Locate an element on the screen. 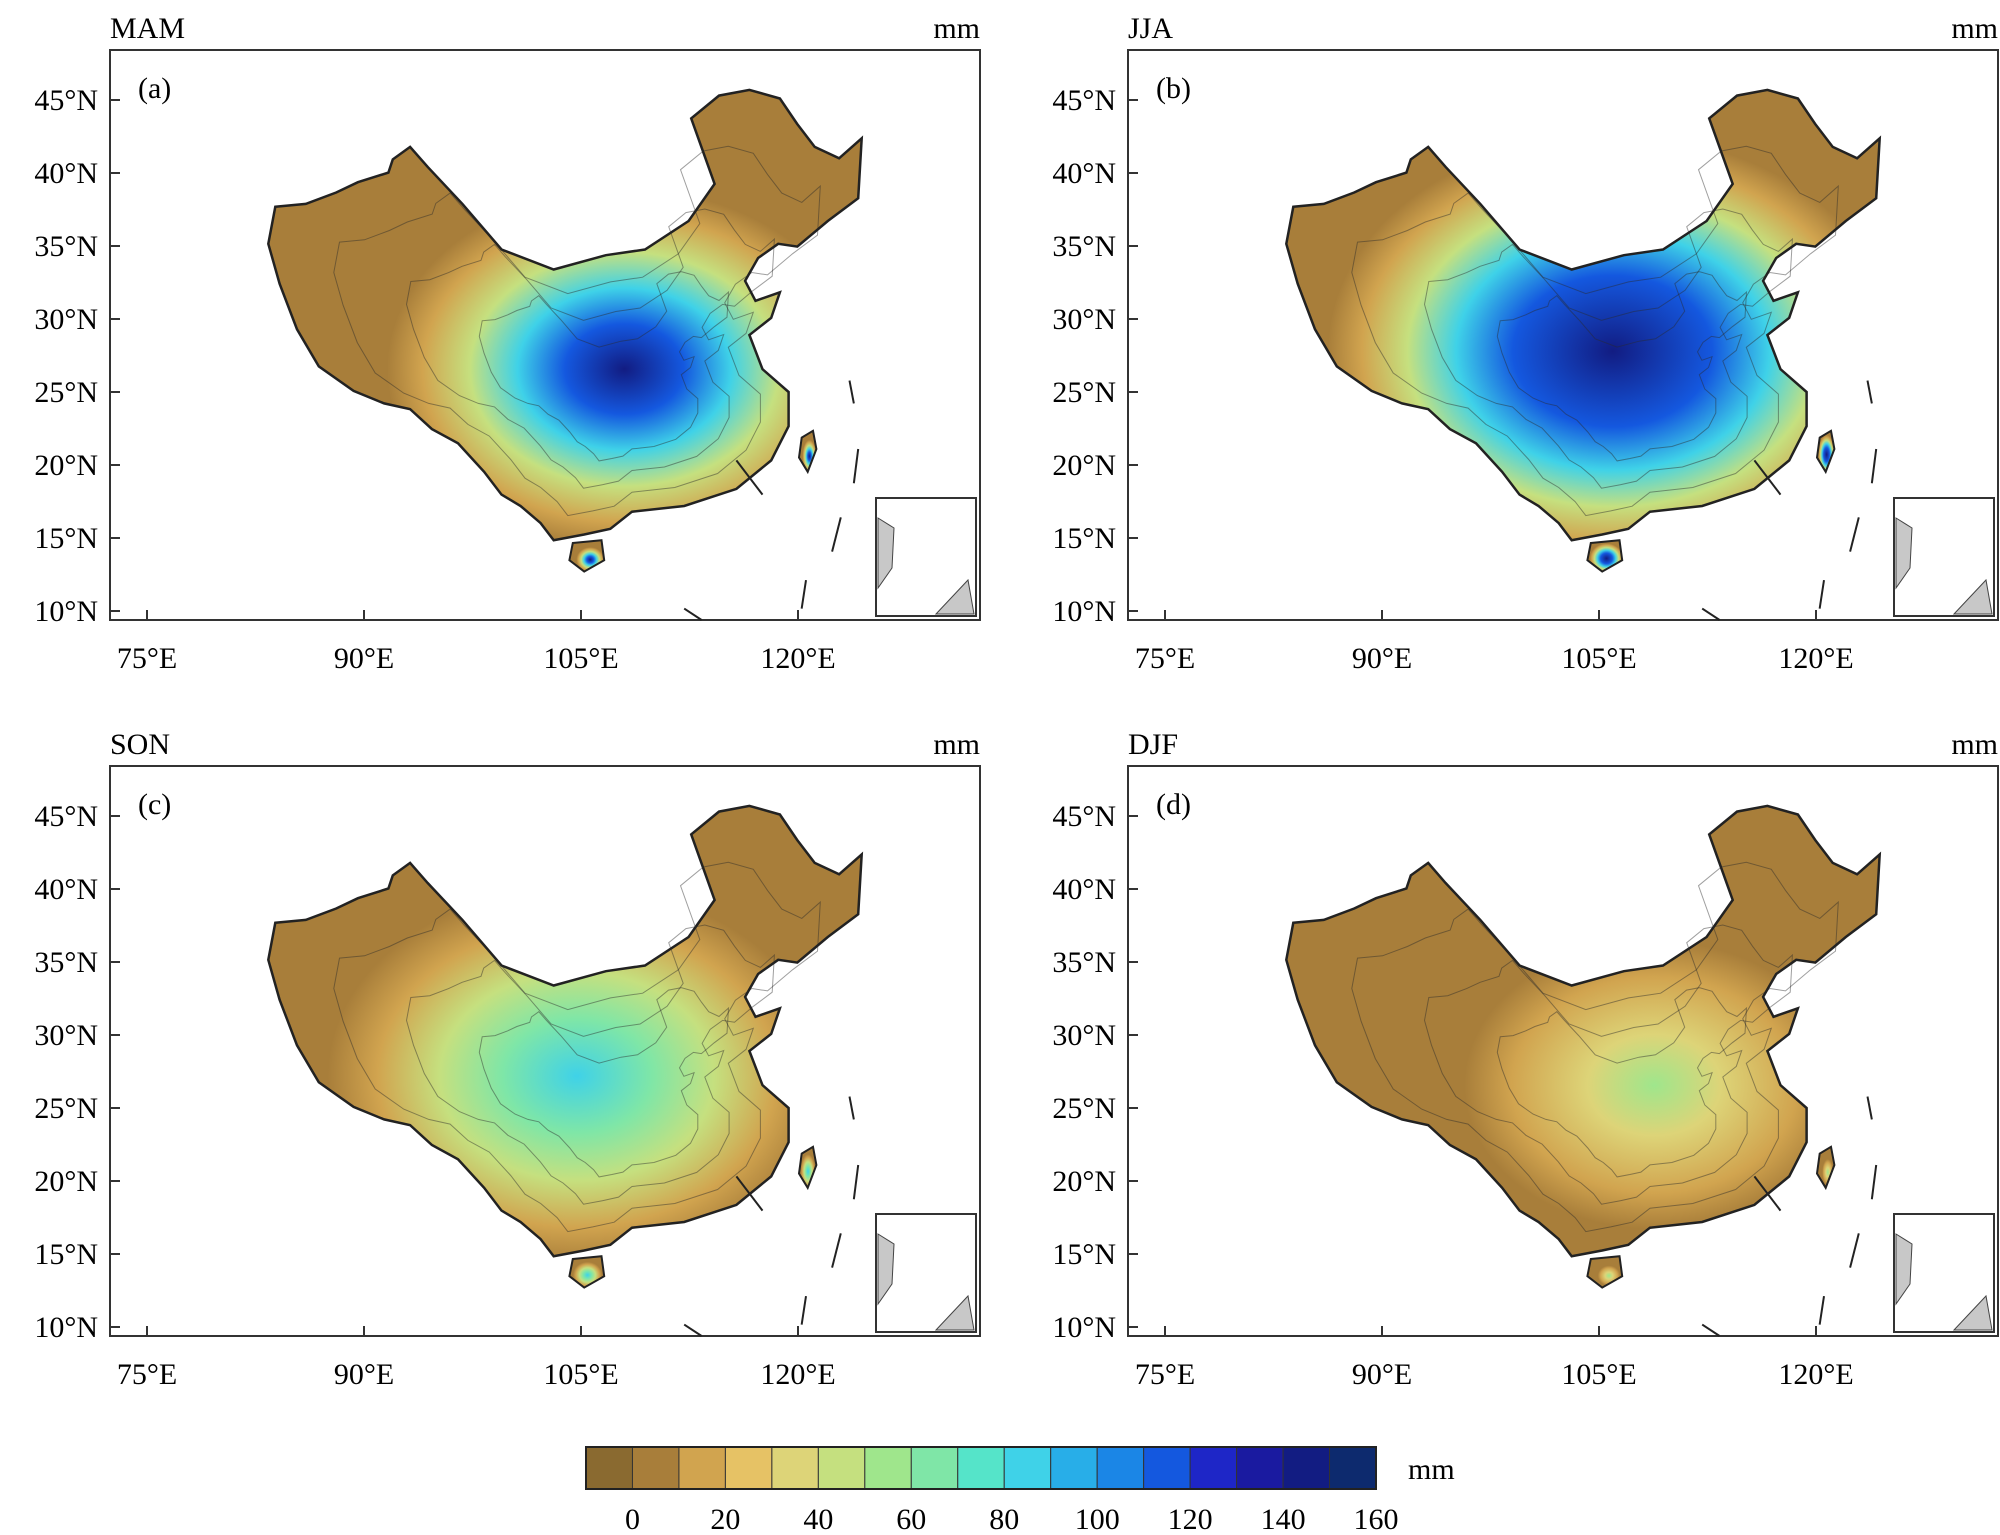  hainan-island is located at coordinates (1605, 556).